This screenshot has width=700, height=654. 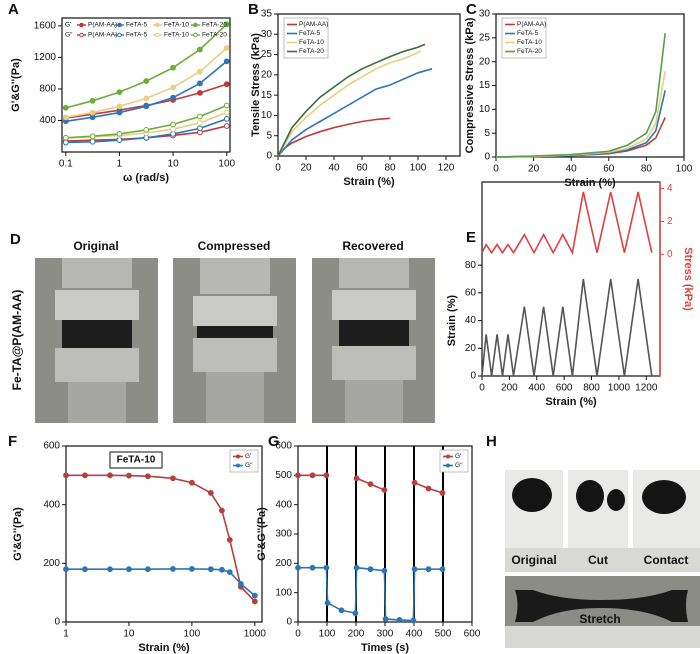 I want to click on y2-tick-label: 4, so click(x=670, y=188).